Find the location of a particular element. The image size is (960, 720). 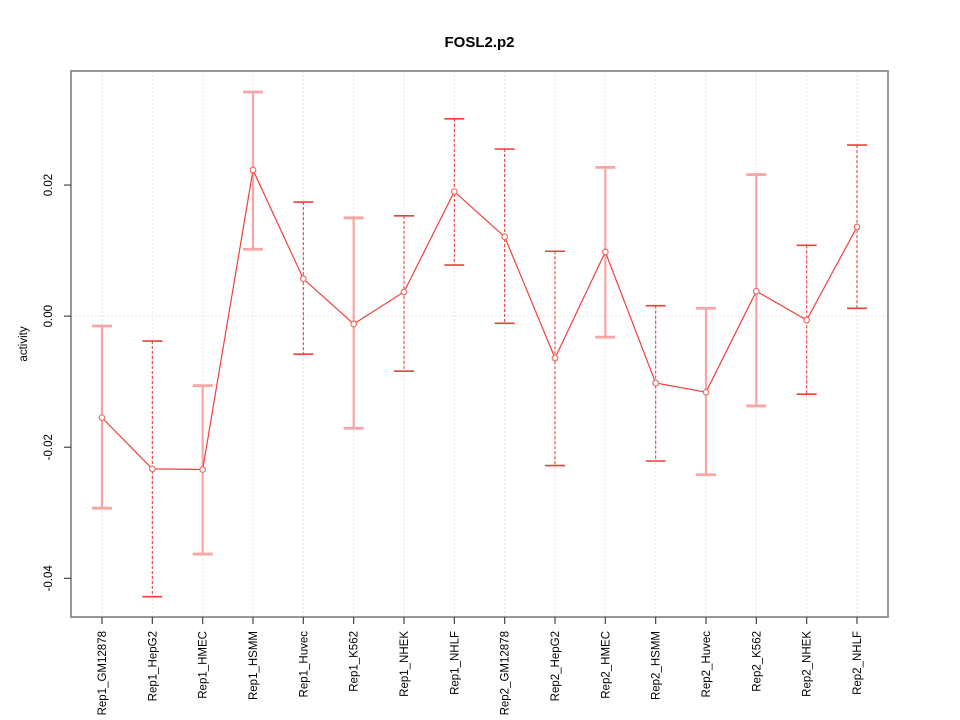

y-axis-label: activity is located at coordinates (24, 343).